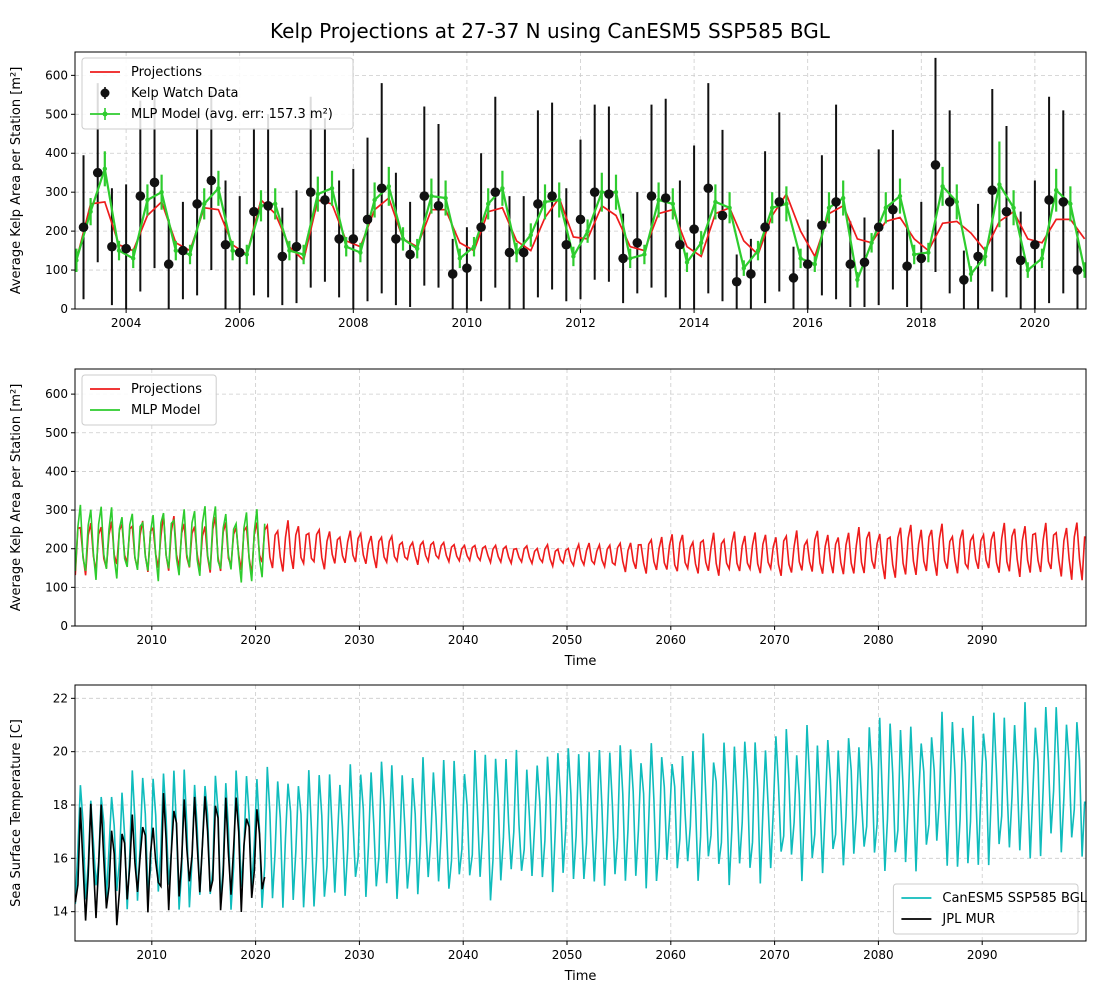  Describe the element at coordinates (170, 859) in the screenshot. I see `jpl-mur-line` at that location.